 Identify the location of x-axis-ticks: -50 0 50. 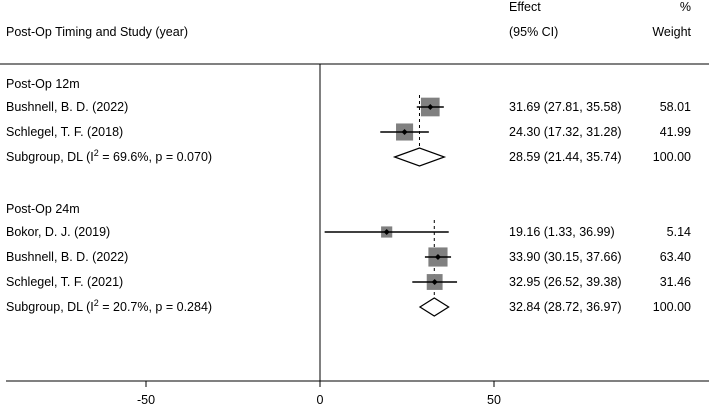
(319, 394).